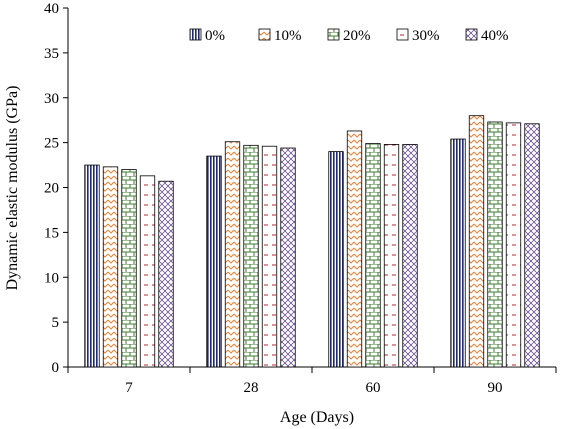 The image size is (567, 429). Describe the element at coordinates (12, 188) in the screenshot. I see `y-axis-title: Dynamic elastic modulus (GPa)` at that location.